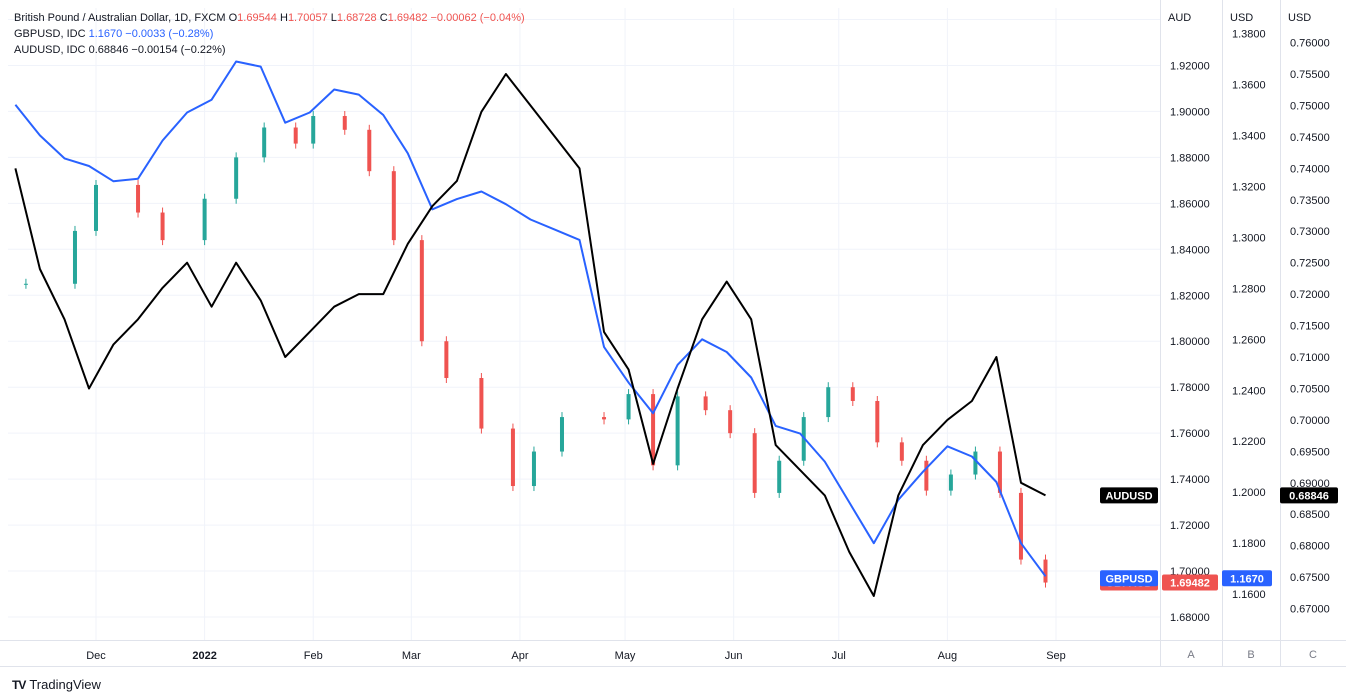 This screenshot has width=1346, height=698. What do you see at coordinates (1249, 493) in the screenshot?
I see `y-tick-label: 1.2000` at bounding box center [1249, 493].